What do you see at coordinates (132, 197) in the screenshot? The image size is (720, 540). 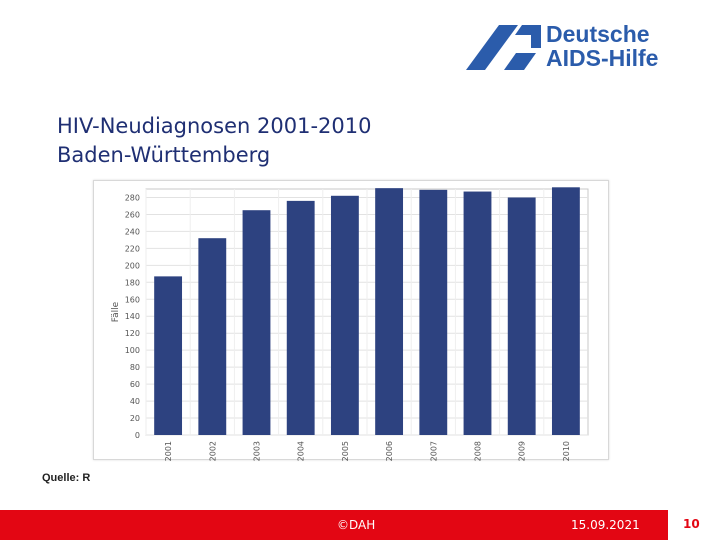 I see `y-tick-label: 280` at bounding box center [132, 197].